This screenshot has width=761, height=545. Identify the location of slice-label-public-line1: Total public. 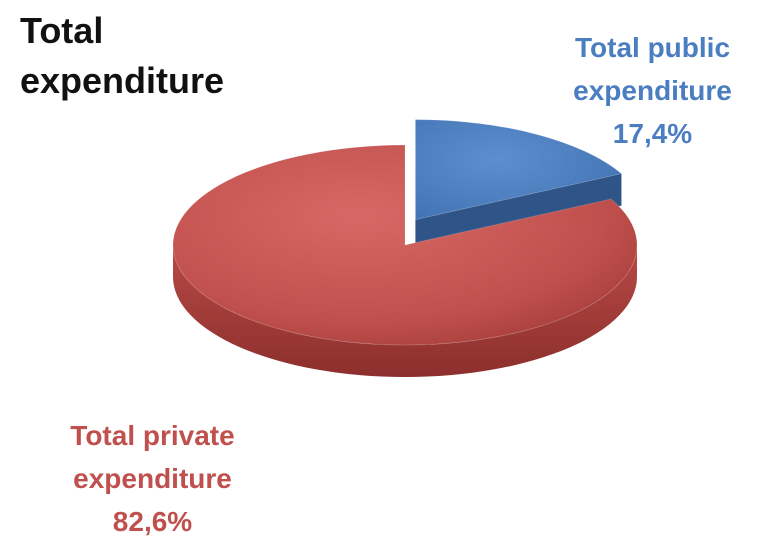
(652, 47).